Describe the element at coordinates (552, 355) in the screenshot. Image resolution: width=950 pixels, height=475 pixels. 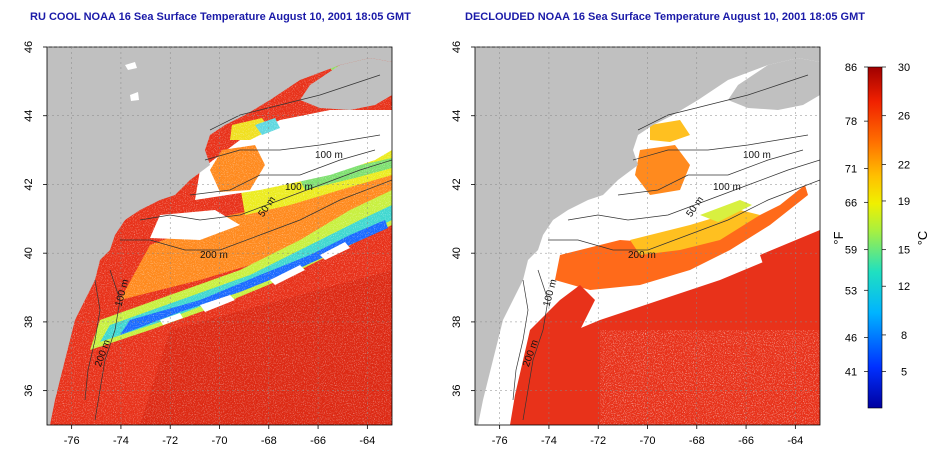
I see `coastal-warm-strip` at that location.